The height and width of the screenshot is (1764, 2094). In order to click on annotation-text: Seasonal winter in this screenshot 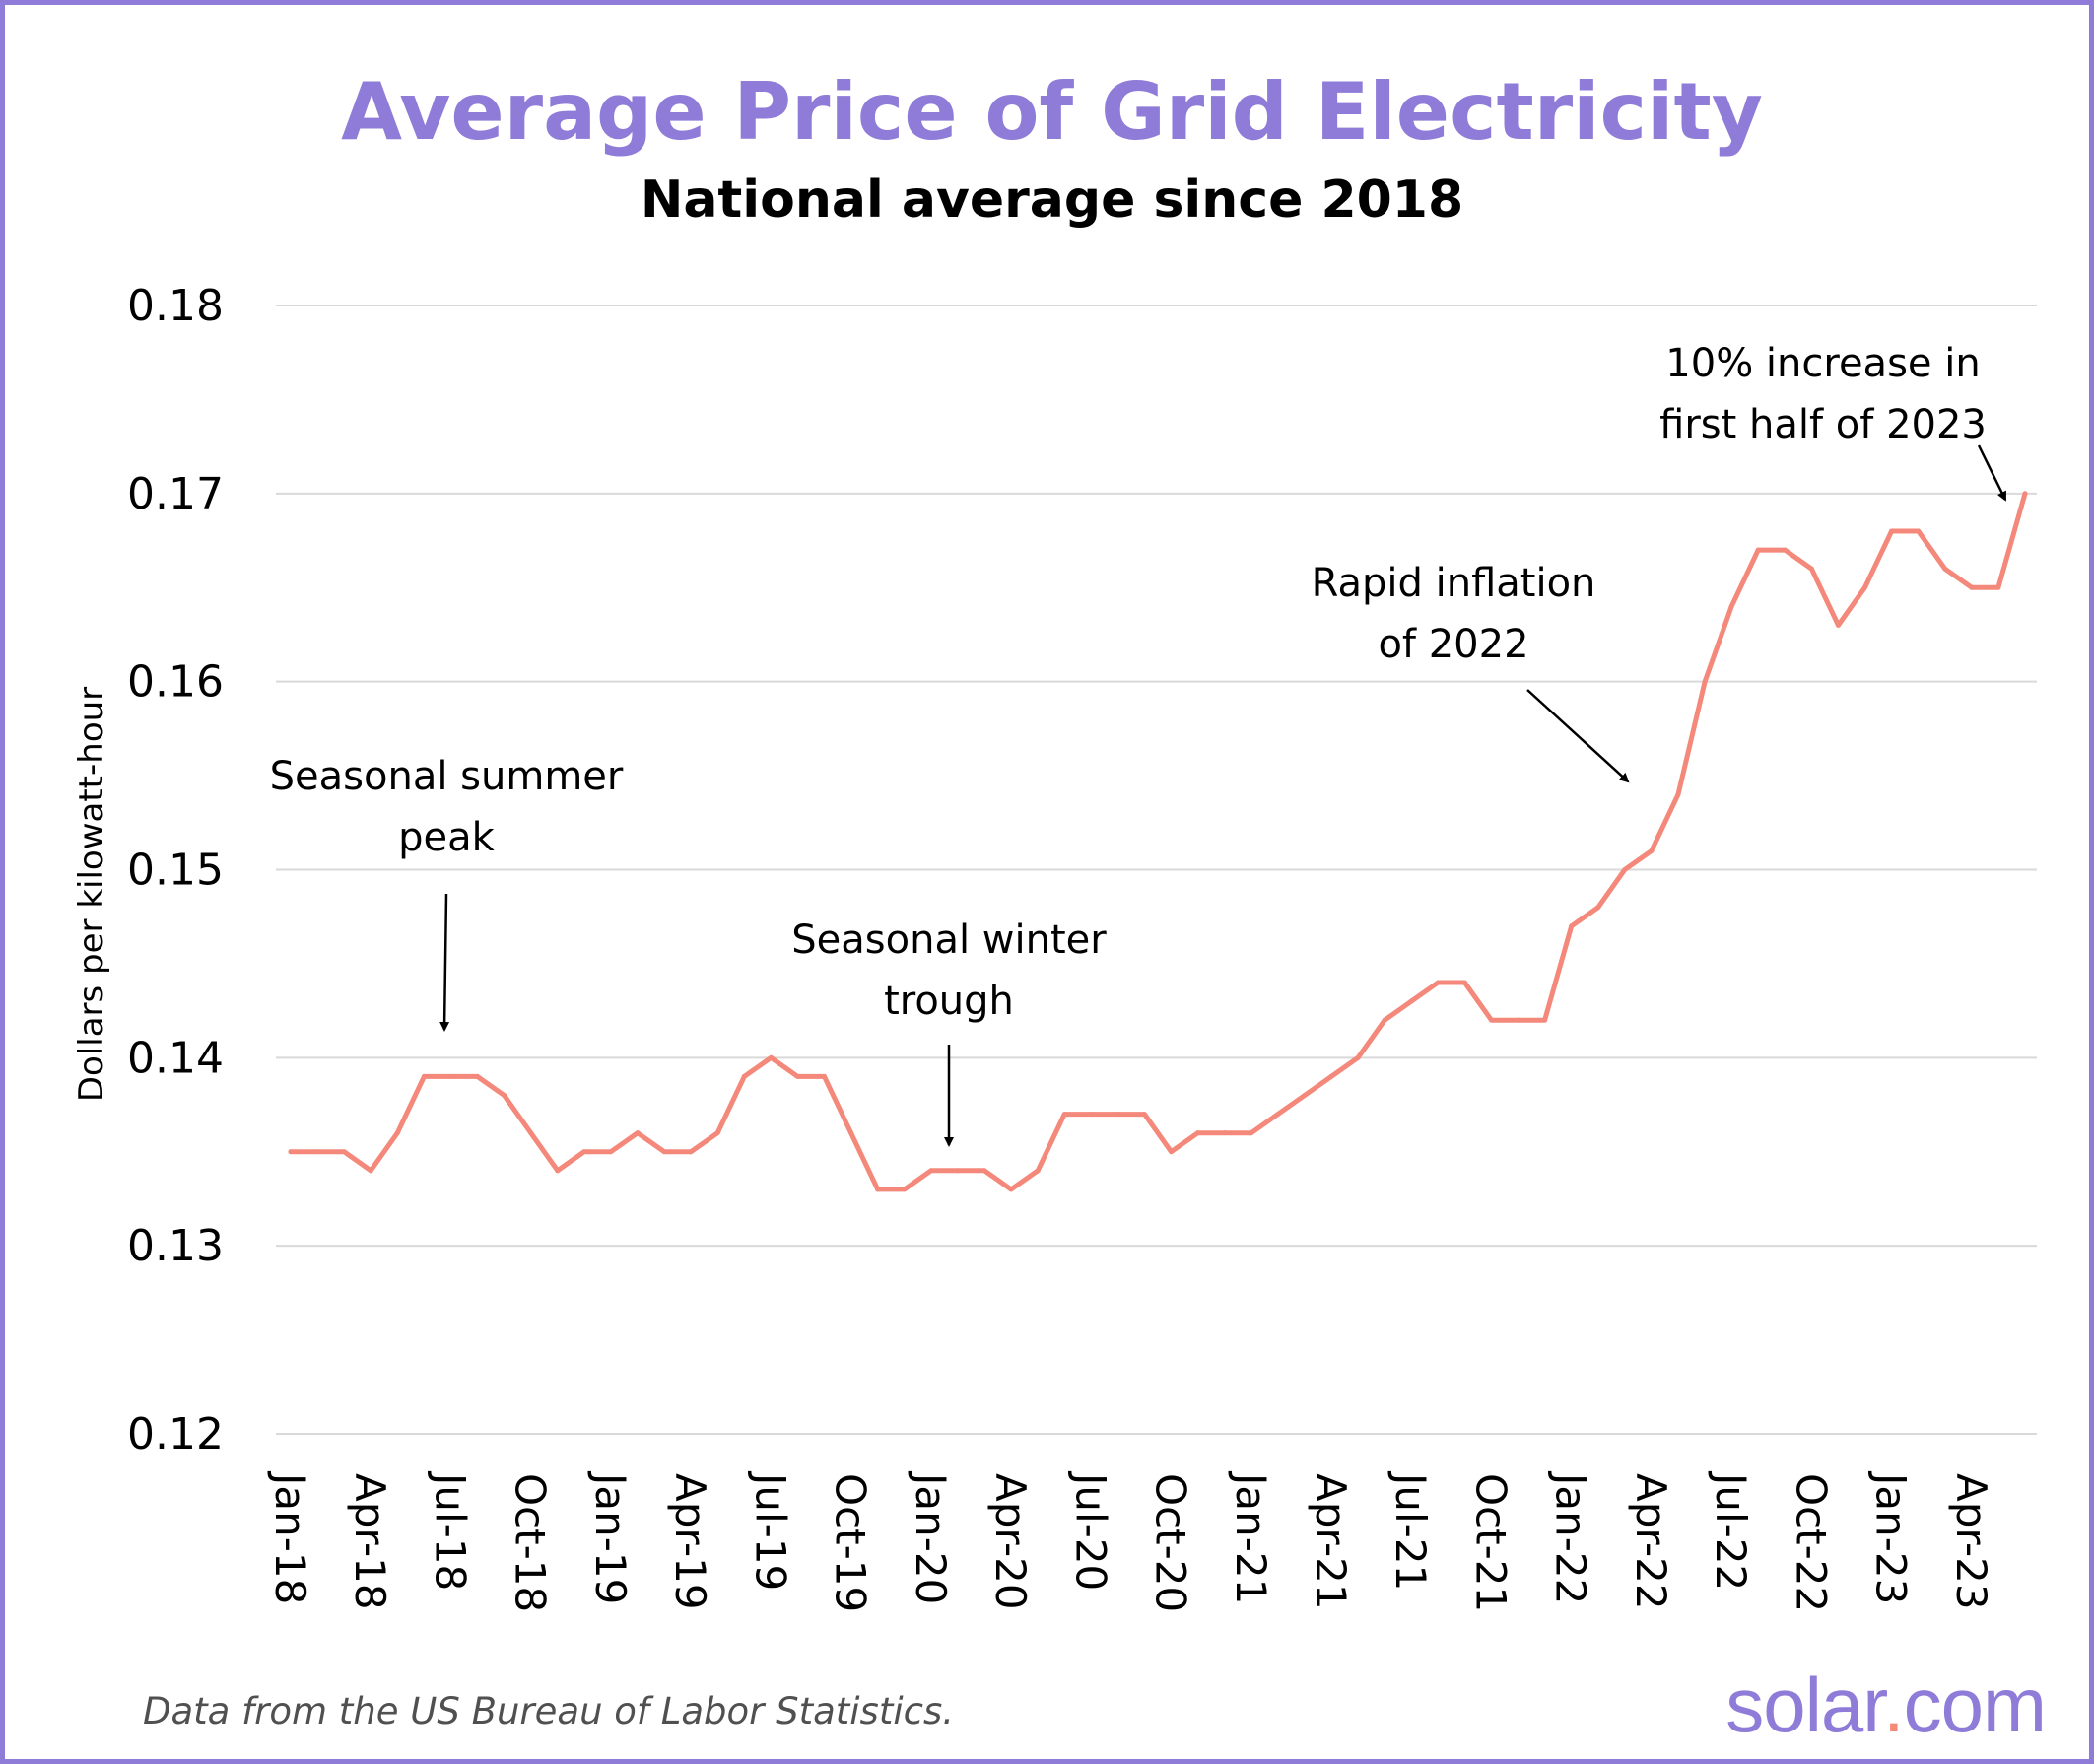, I will do `click(949, 940)`.